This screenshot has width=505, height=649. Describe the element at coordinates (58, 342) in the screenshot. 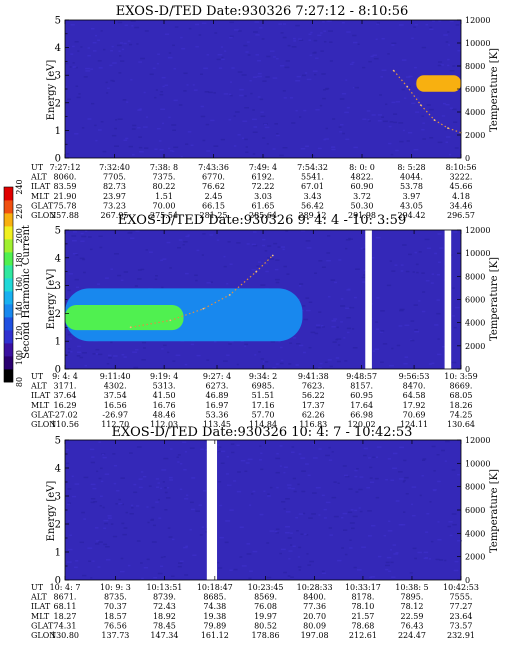

I see `y-tick-label: 1` at that location.